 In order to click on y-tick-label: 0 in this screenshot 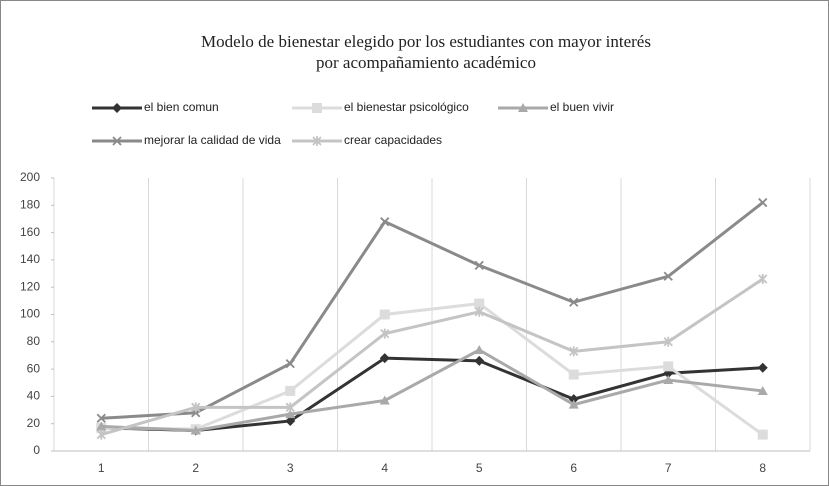, I will do `click(36, 450)`.